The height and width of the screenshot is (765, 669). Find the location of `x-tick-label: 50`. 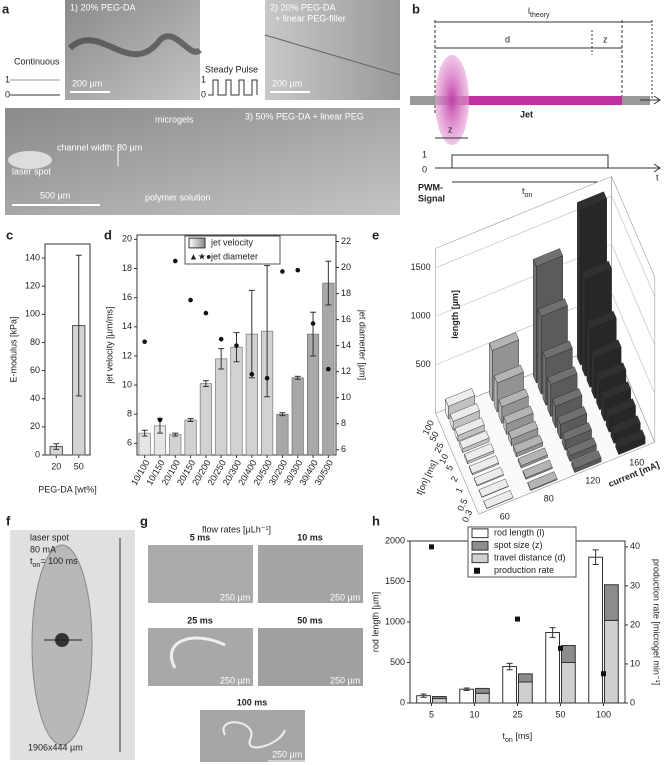

x-tick-label: 50 is located at coordinates (560, 714).